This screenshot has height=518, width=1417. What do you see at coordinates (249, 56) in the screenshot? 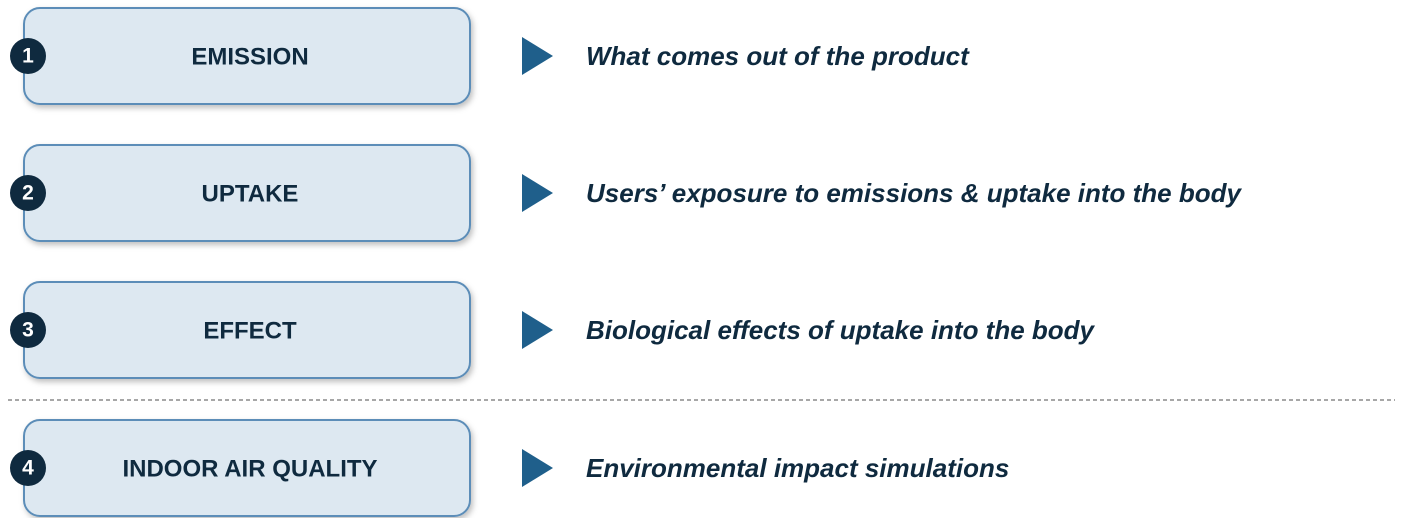
I see `step-label: EMISSION` at bounding box center [249, 56].